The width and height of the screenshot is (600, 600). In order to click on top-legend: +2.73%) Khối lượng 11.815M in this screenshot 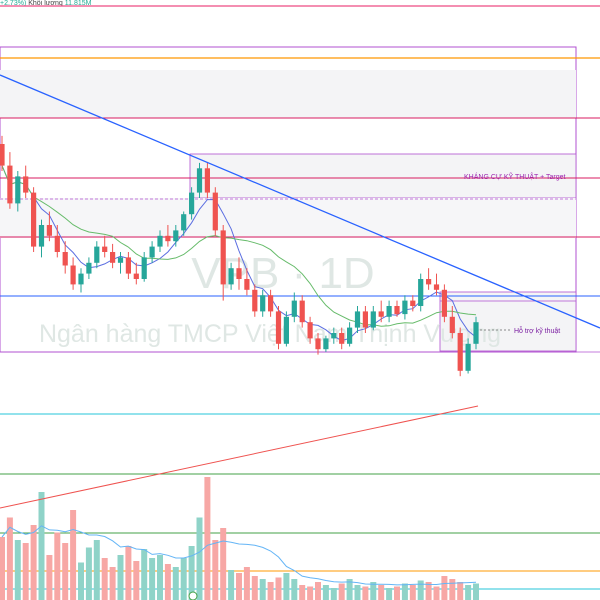, I will do `click(46, 3)`.